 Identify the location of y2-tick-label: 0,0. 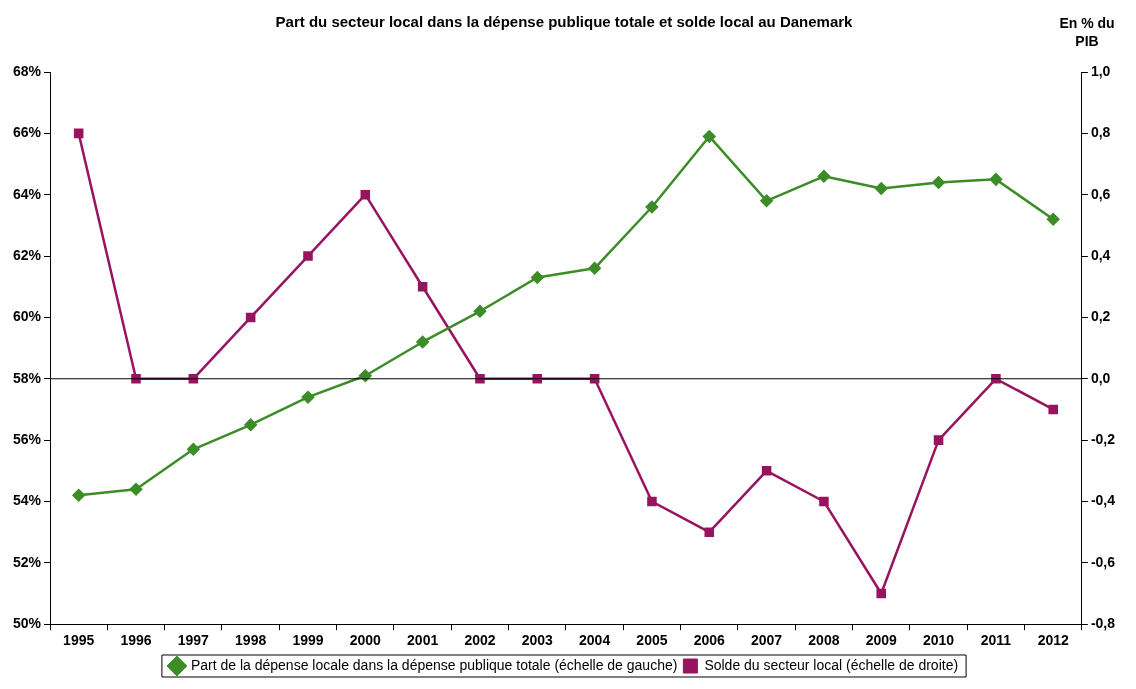
(1100, 377).